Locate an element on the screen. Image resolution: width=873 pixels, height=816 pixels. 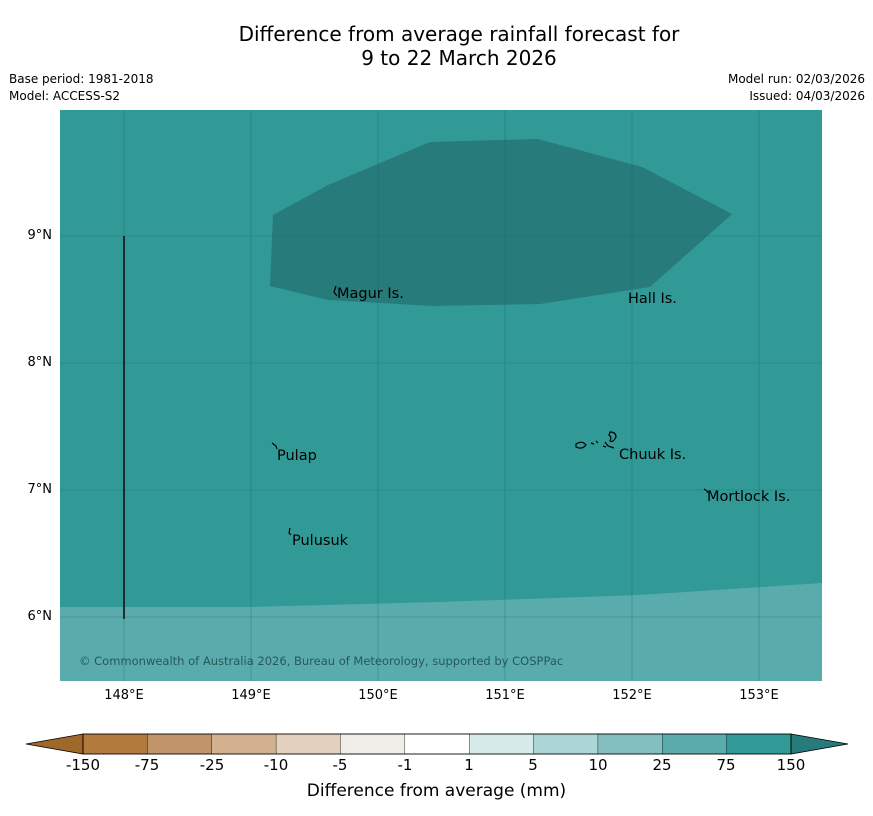
cb-tick-0: -150 is located at coordinates (83, 765).